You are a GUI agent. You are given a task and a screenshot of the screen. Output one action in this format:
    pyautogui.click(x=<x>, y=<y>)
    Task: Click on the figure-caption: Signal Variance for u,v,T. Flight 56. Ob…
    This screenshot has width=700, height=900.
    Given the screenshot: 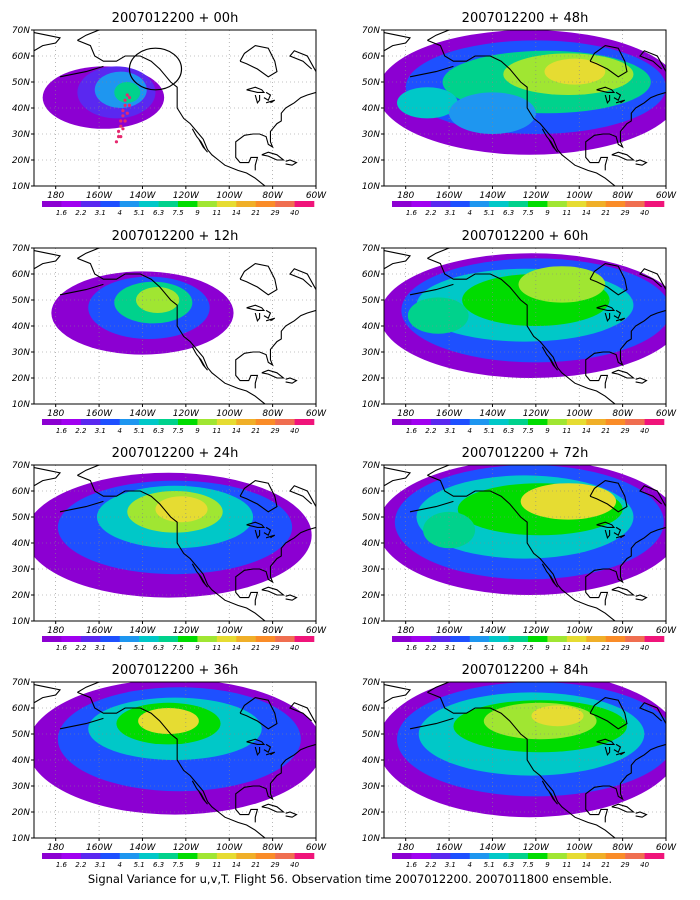 What is the action you would take?
    pyautogui.click(x=350, y=879)
    